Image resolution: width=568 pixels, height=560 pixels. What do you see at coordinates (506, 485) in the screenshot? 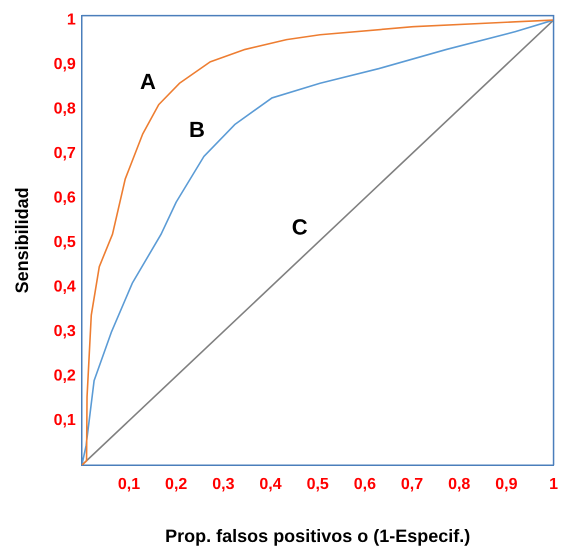
I see `x-tick-label: 0,9` at bounding box center [506, 485].